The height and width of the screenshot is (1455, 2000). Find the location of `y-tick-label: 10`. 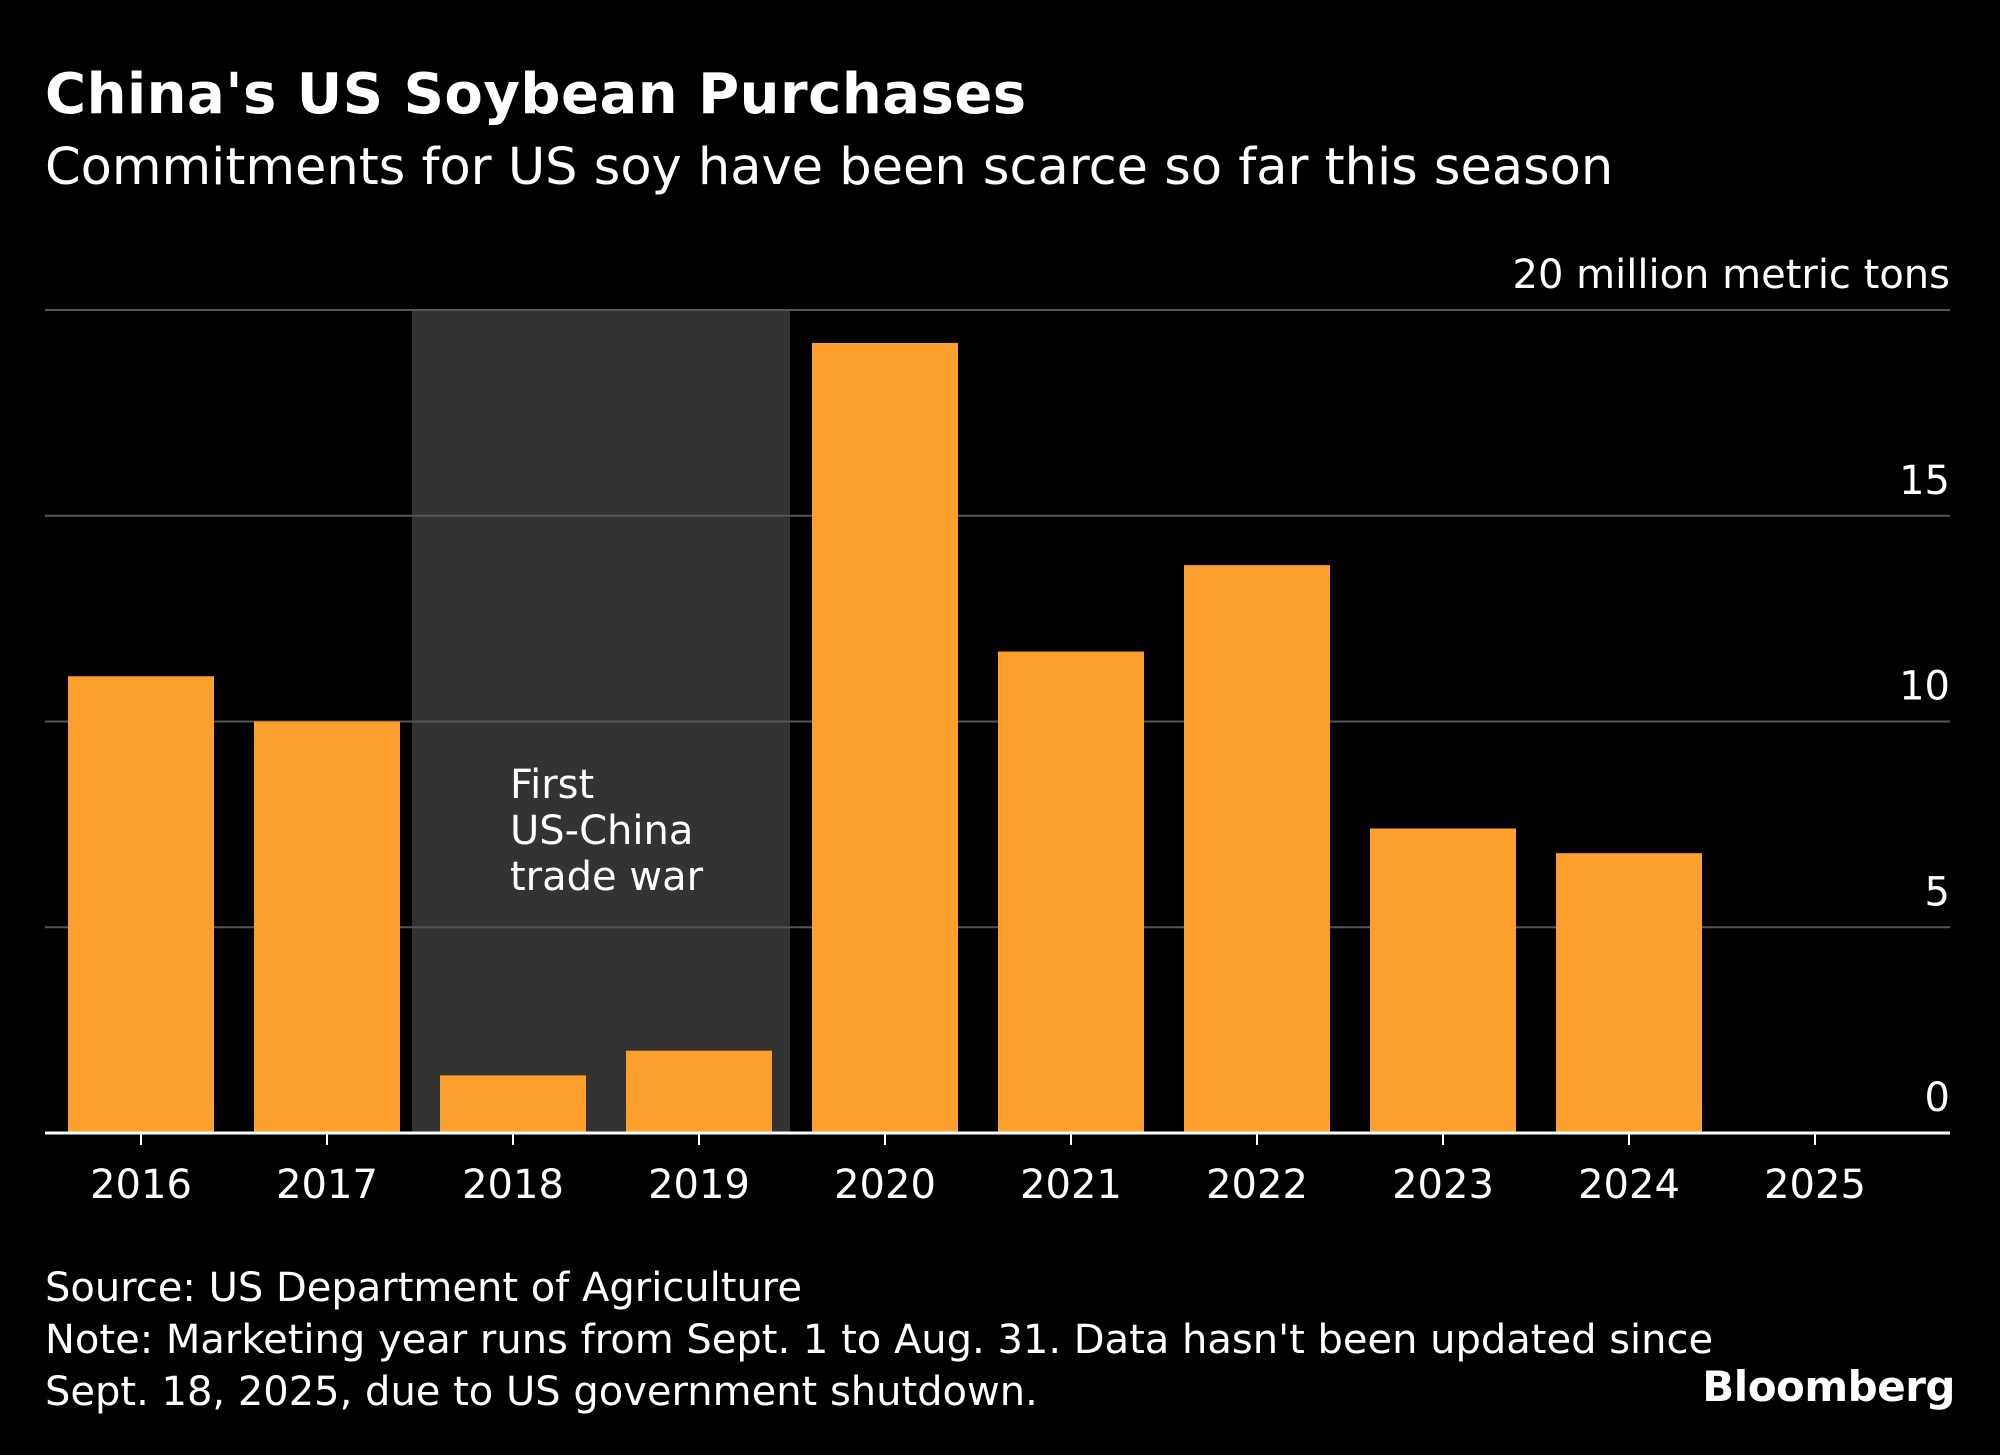

y-tick-label: 10 is located at coordinates (1924, 687).